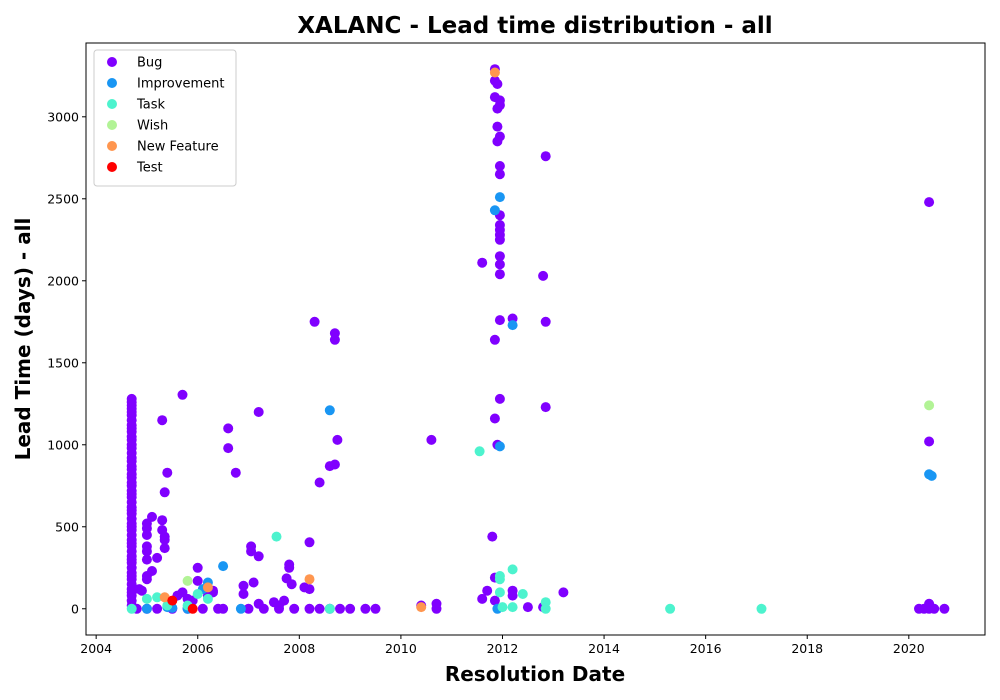 Image resolution: width=1000 pixels, height=700 pixels. Describe the element at coordinates (149, 63) in the screenshot. I see `legend-label: Bug` at that location.